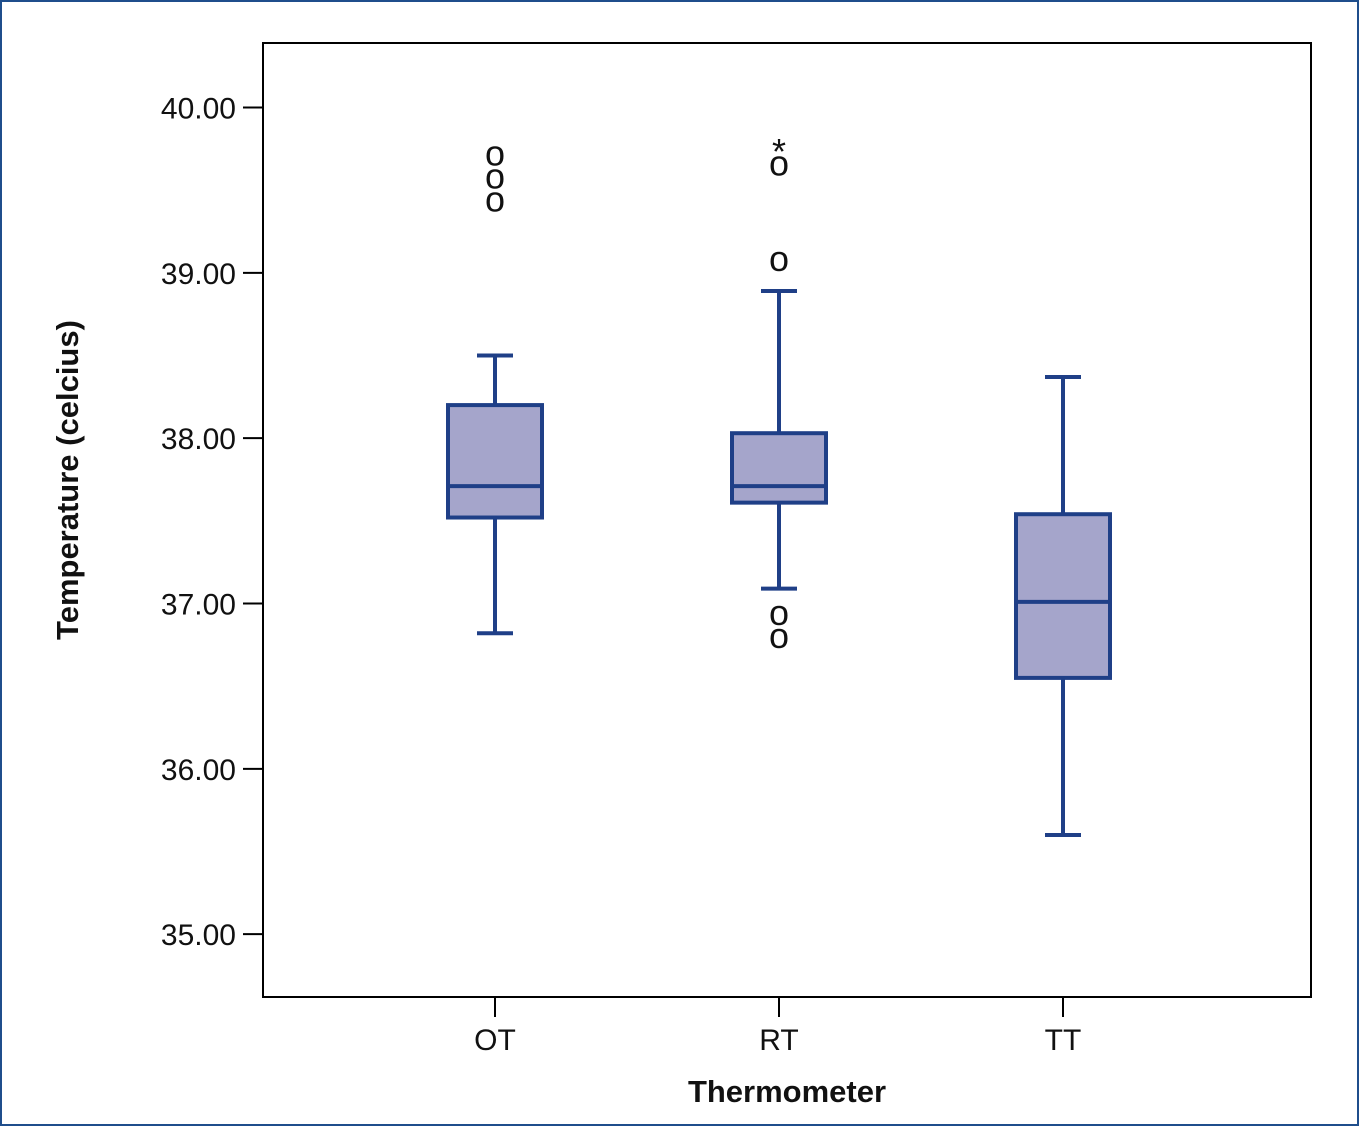 This screenshot has height=1126, width=1359. What do you see at coordinates (198, 935) in the screenshot?
I see `y-tick-label: 35.00` at bounding box center [198, 935].